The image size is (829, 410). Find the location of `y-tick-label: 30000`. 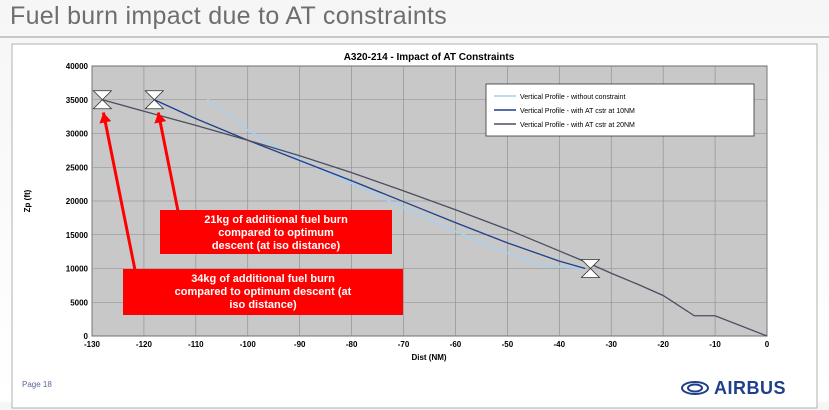

y-tick-label: 30000 is located at coordinates (77, 134).